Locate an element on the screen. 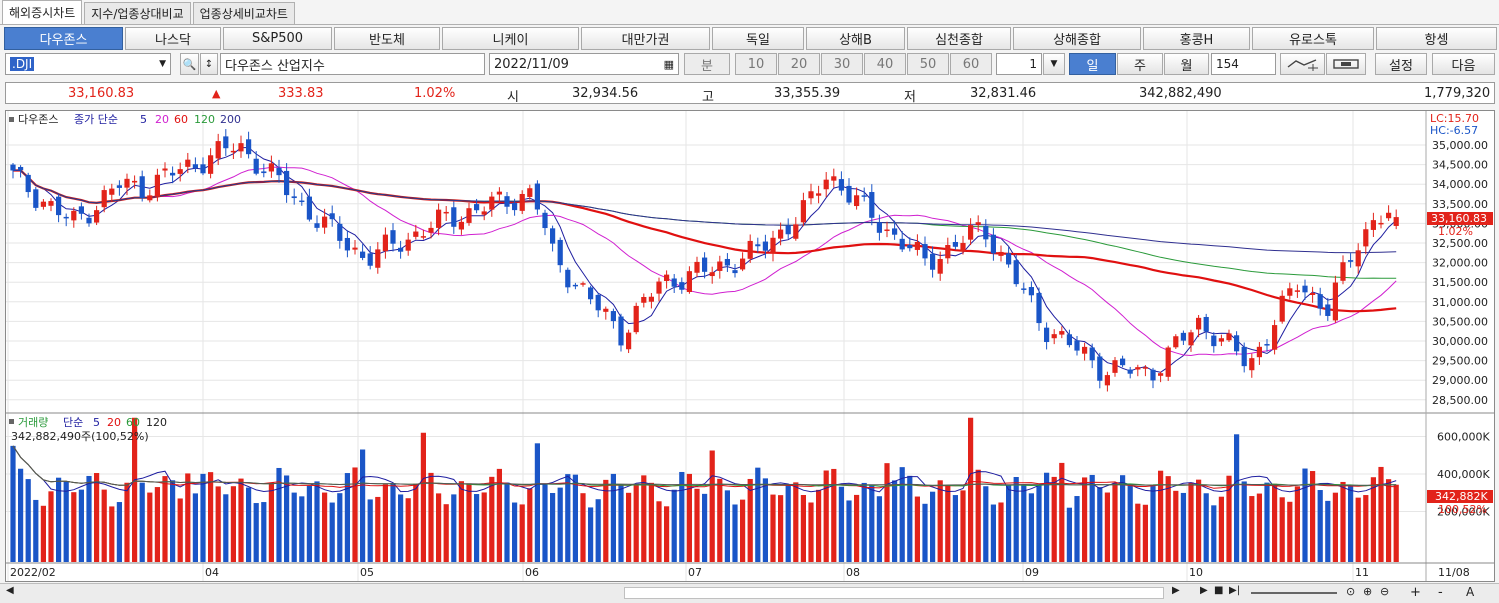  tab-index-compare: 지수/업종상대비교 is located at coordinates (137, 13).